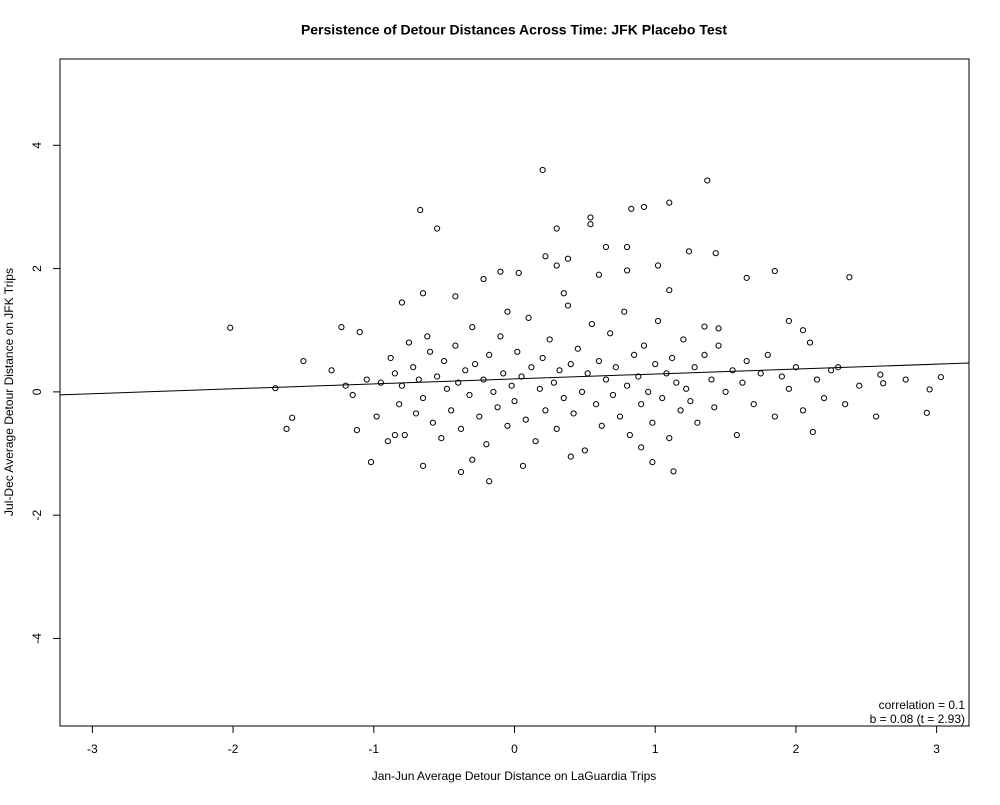 The width and height of the screenshot is (1000, 805). I want to click on y-tick-label: 0, so click(37, 391).